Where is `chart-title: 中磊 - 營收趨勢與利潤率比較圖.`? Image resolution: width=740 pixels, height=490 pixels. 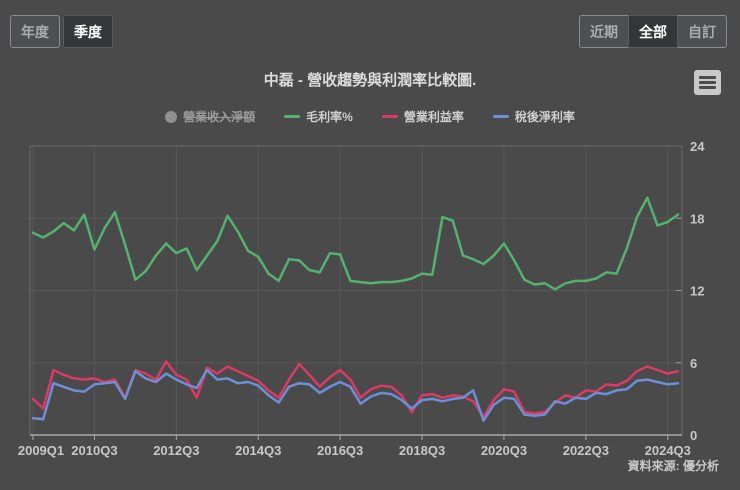
chart-title: 中磊 - 營收趨勢與利潤率比較圖. is located at coordinates (370, 80).